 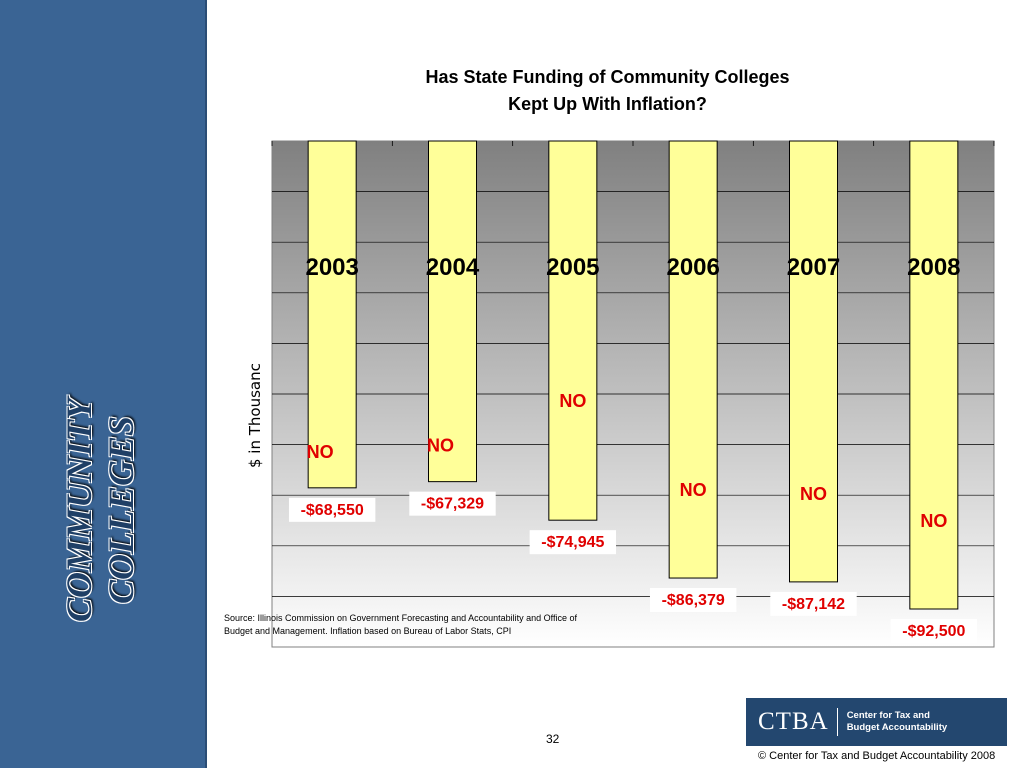 What do you see at coordinates (331, 267) in the screenshot?
I see `category-label: 2003` at bounding box center [331, 267].